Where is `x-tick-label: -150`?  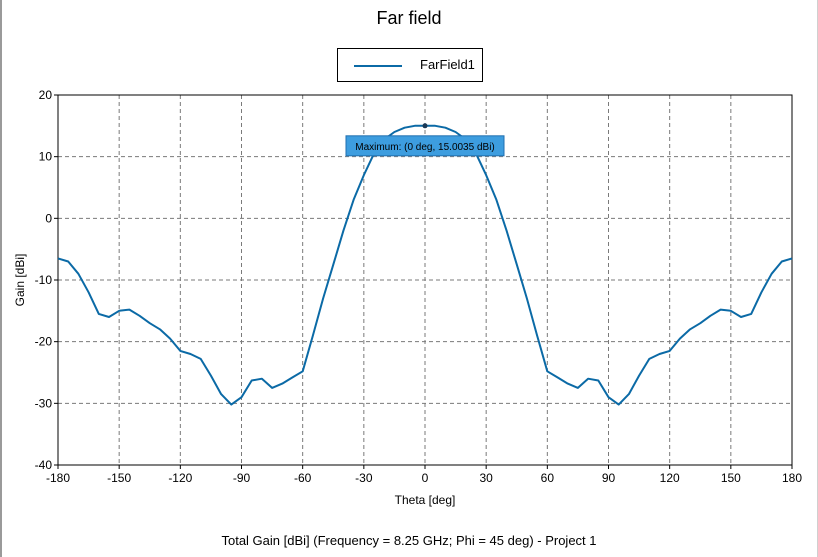
x-tick-label: -150 is located at coordinates (119, 478).